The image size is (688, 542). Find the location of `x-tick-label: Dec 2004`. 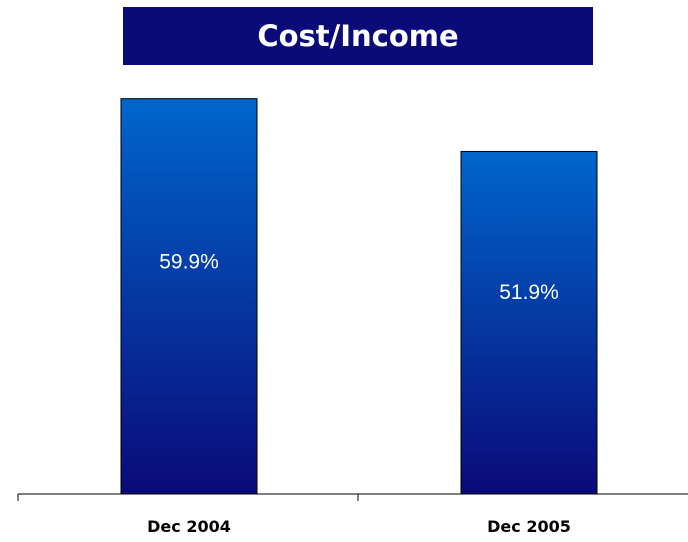

x-tick-label: Dec 2004 is located at coordinates (189, 526).